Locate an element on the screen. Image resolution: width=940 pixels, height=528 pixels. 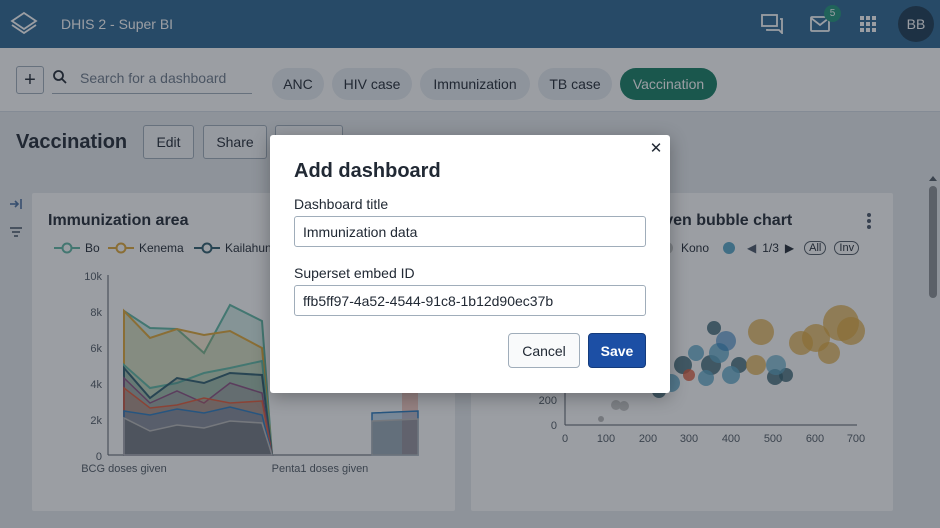
dashboard-chip-tb-case: TB case is located at coordinates (575, 84).